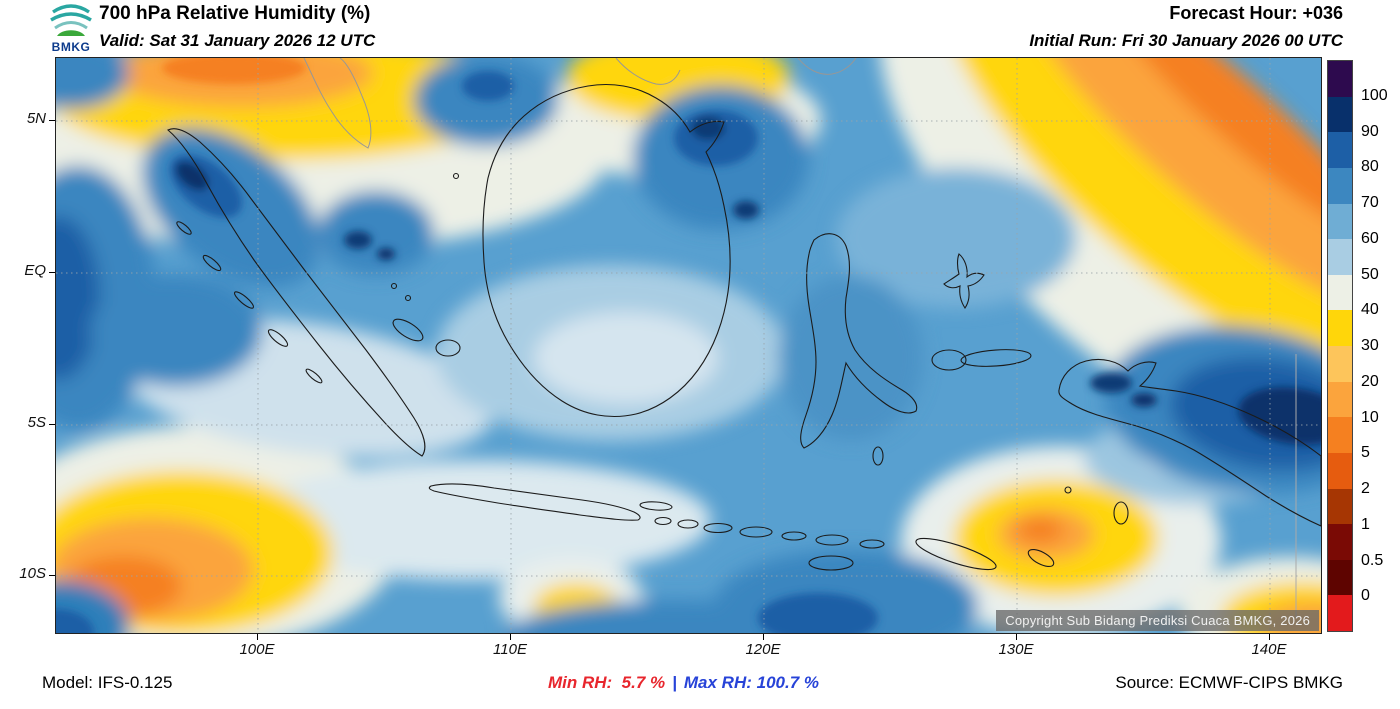  I want to click on model-label: Model: IFS-0.125, so click(107, 682).